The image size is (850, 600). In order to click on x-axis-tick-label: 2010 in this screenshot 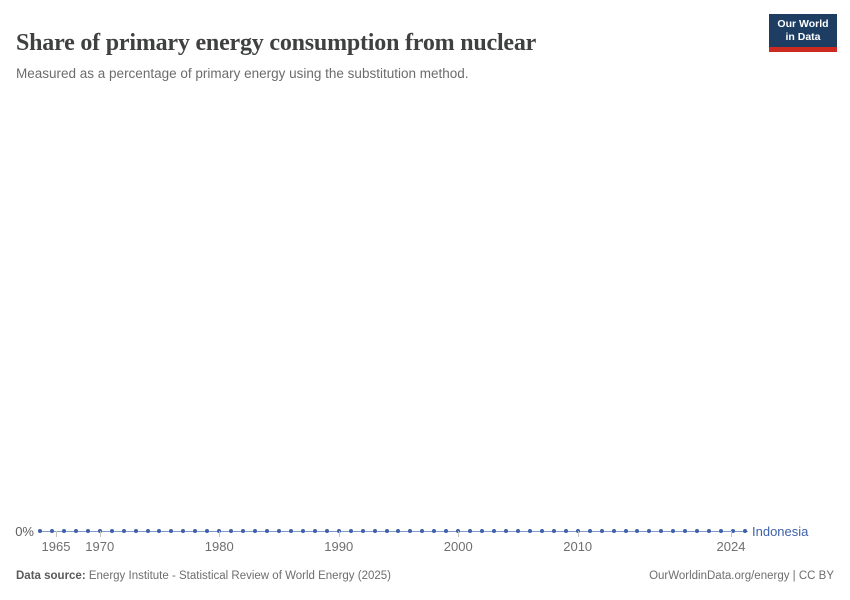, I will do `click(578, 546)`.